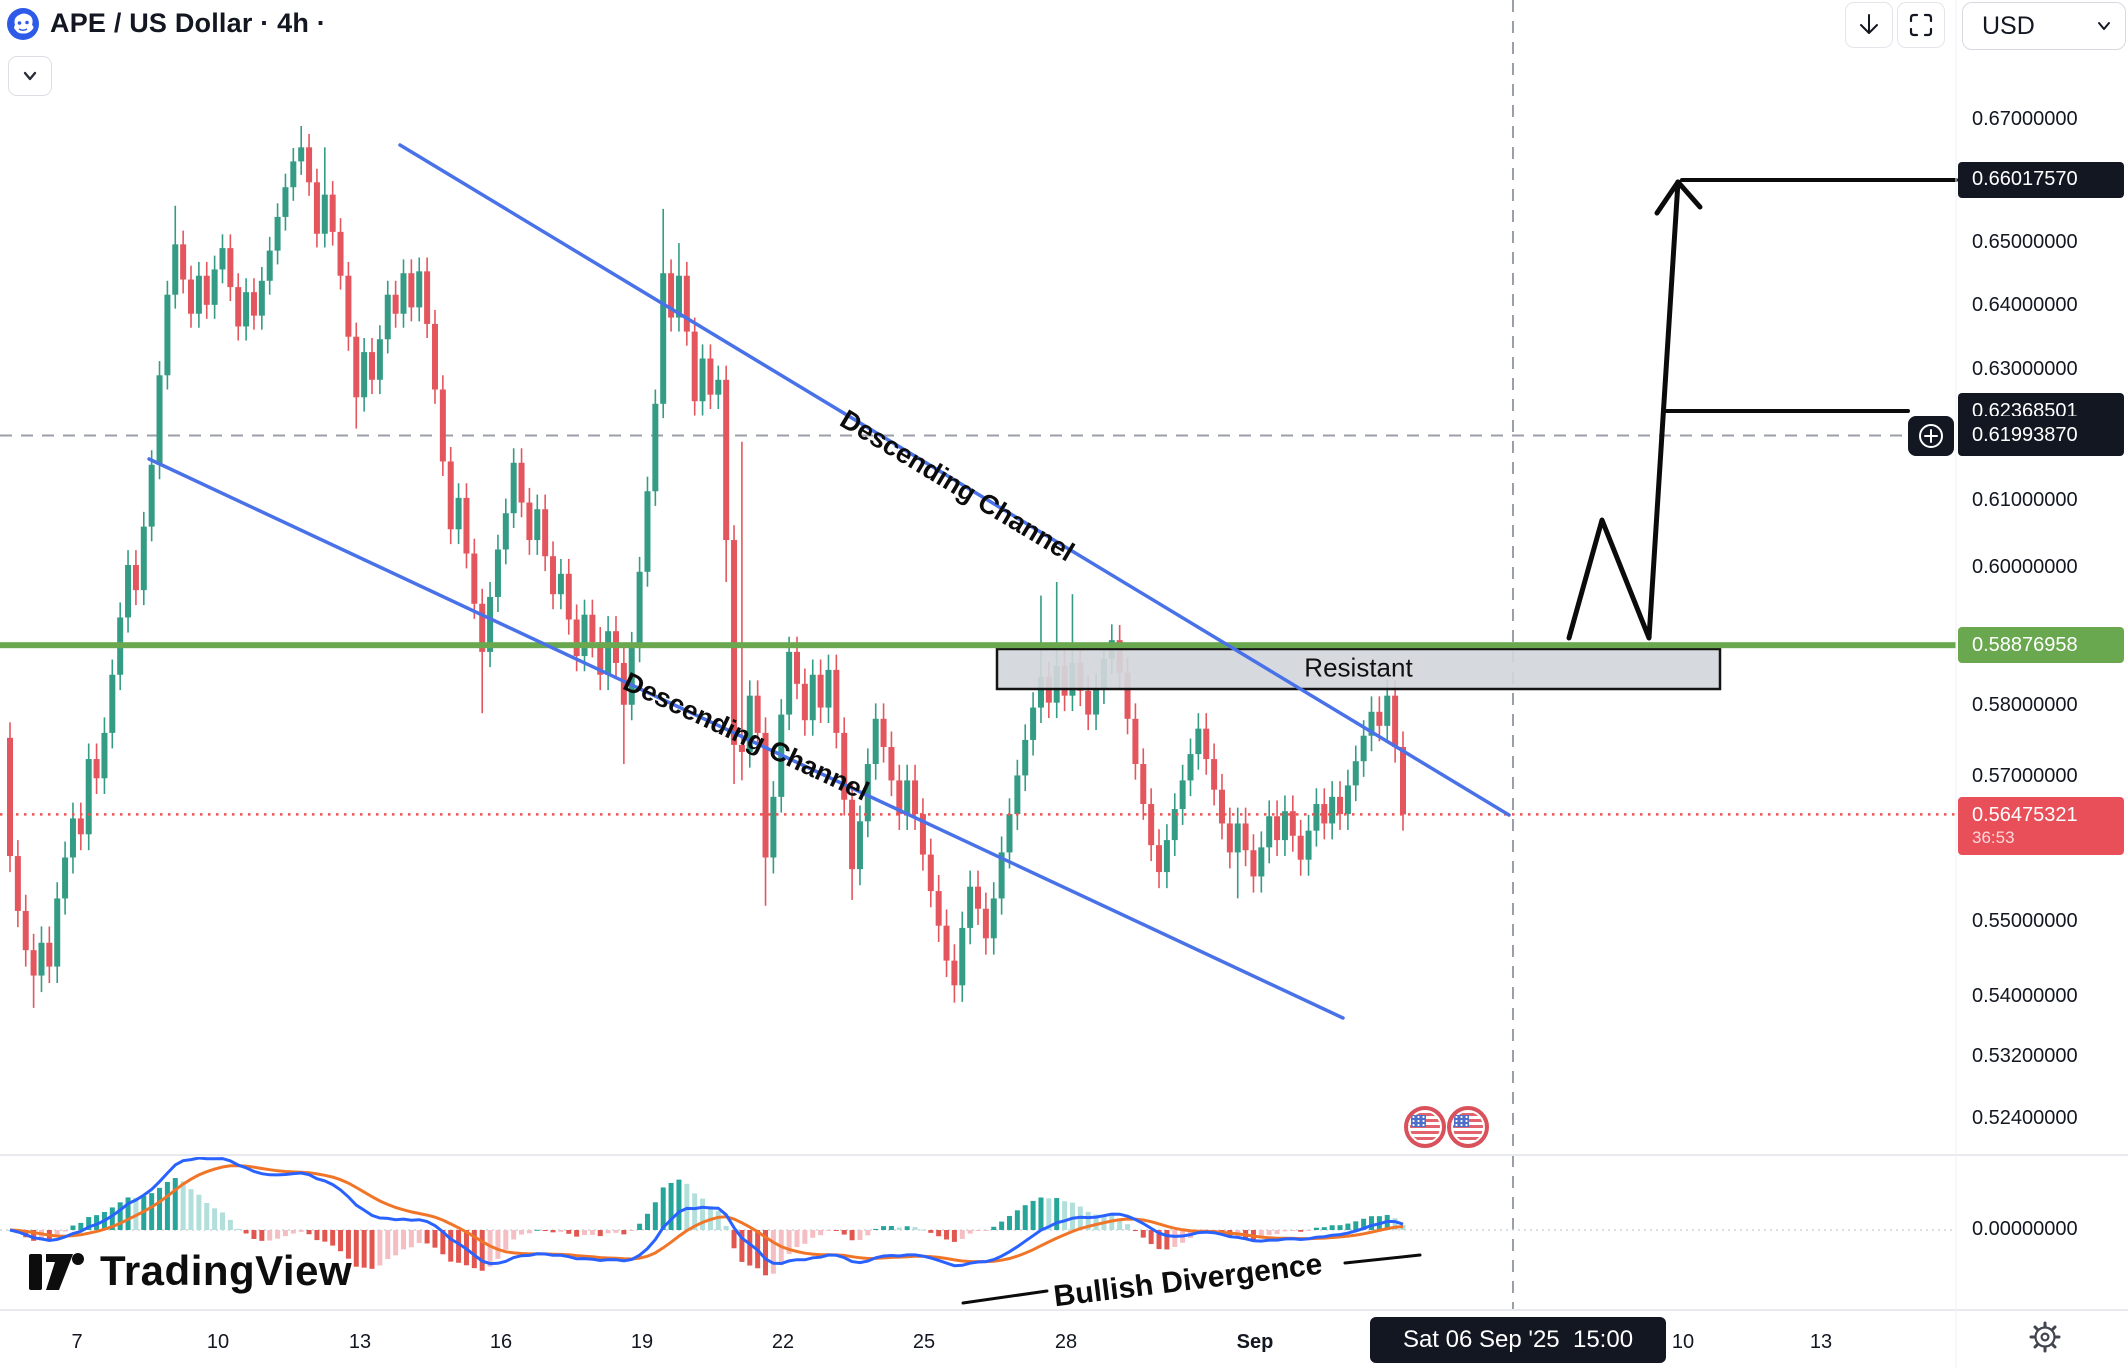 Image resolution: width=2128 pixels, height=1368 pixels. I want to click on add-order-plus-button, so click(1931, 435).